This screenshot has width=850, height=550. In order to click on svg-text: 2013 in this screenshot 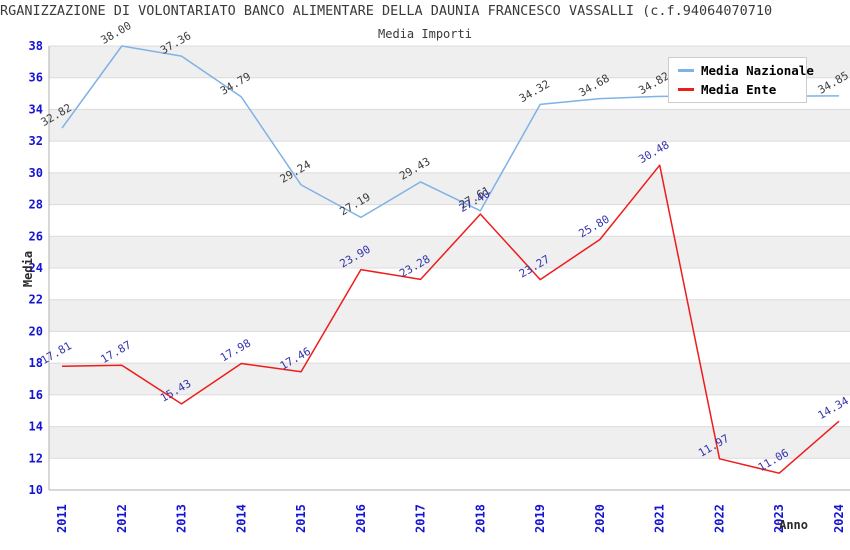, I will do `click(182, 518)`.